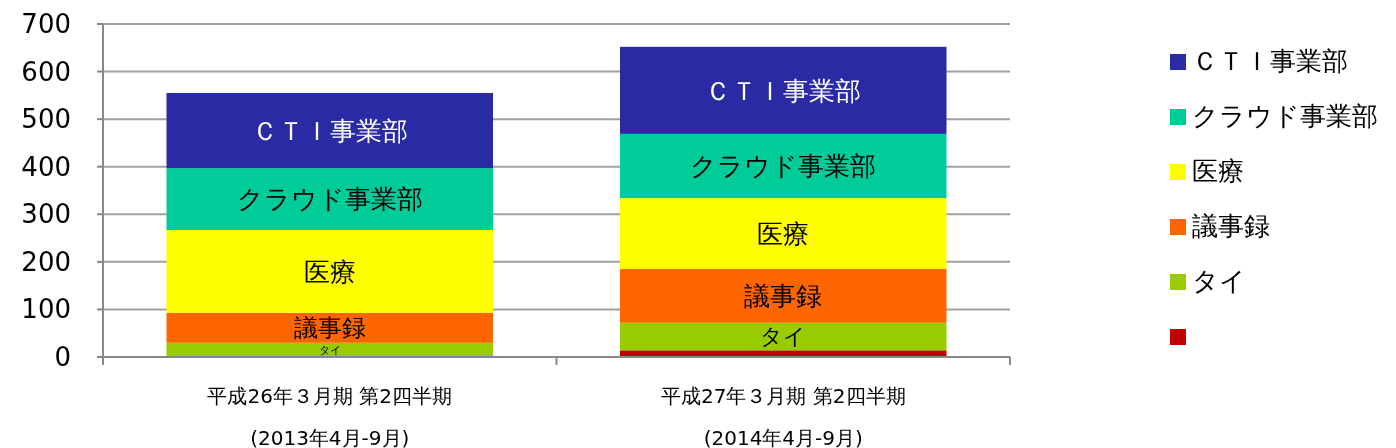 This screenshot has height=448, width=1396. I want to click on y-tick-label: 0, so click(62, 357).